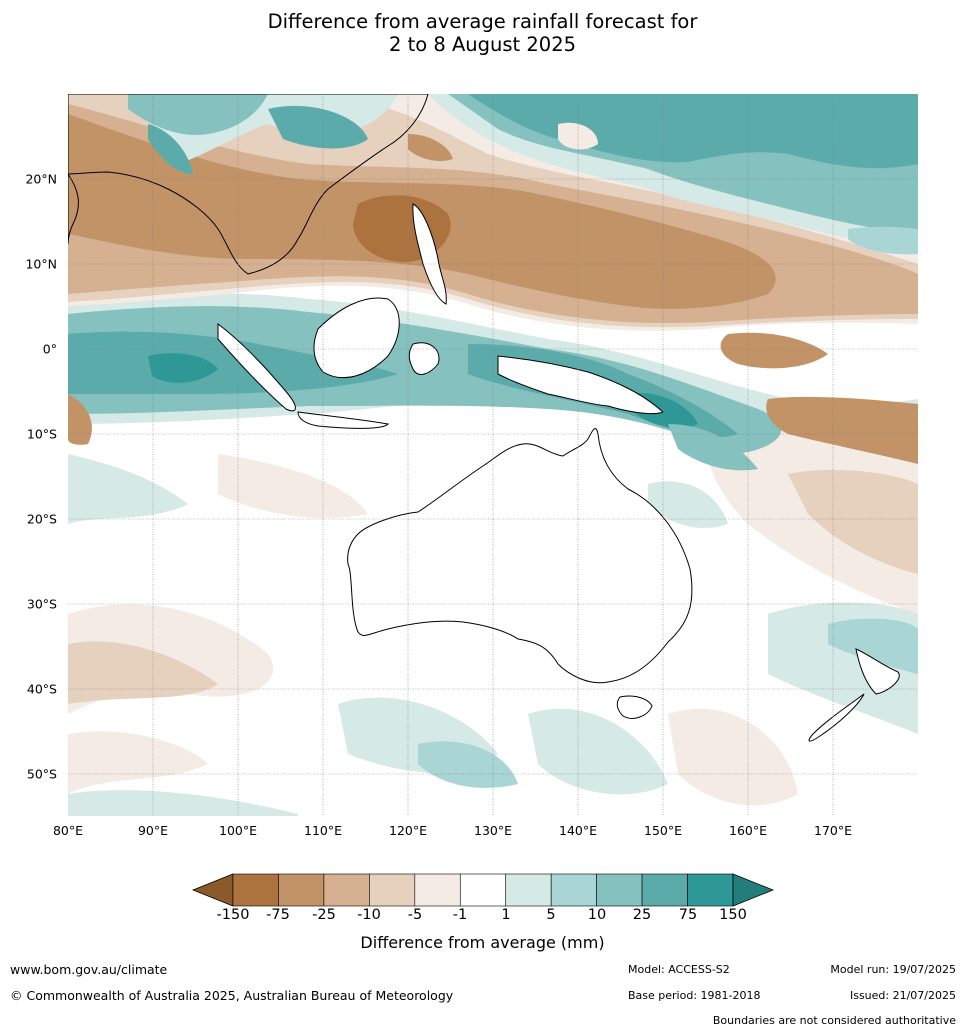 This screenshot has height=1035, width=965. What do you see at coordinates (688, 915) in the screenshot?
I see `colorbar-tick: 75` at bounding box center [688, 915].